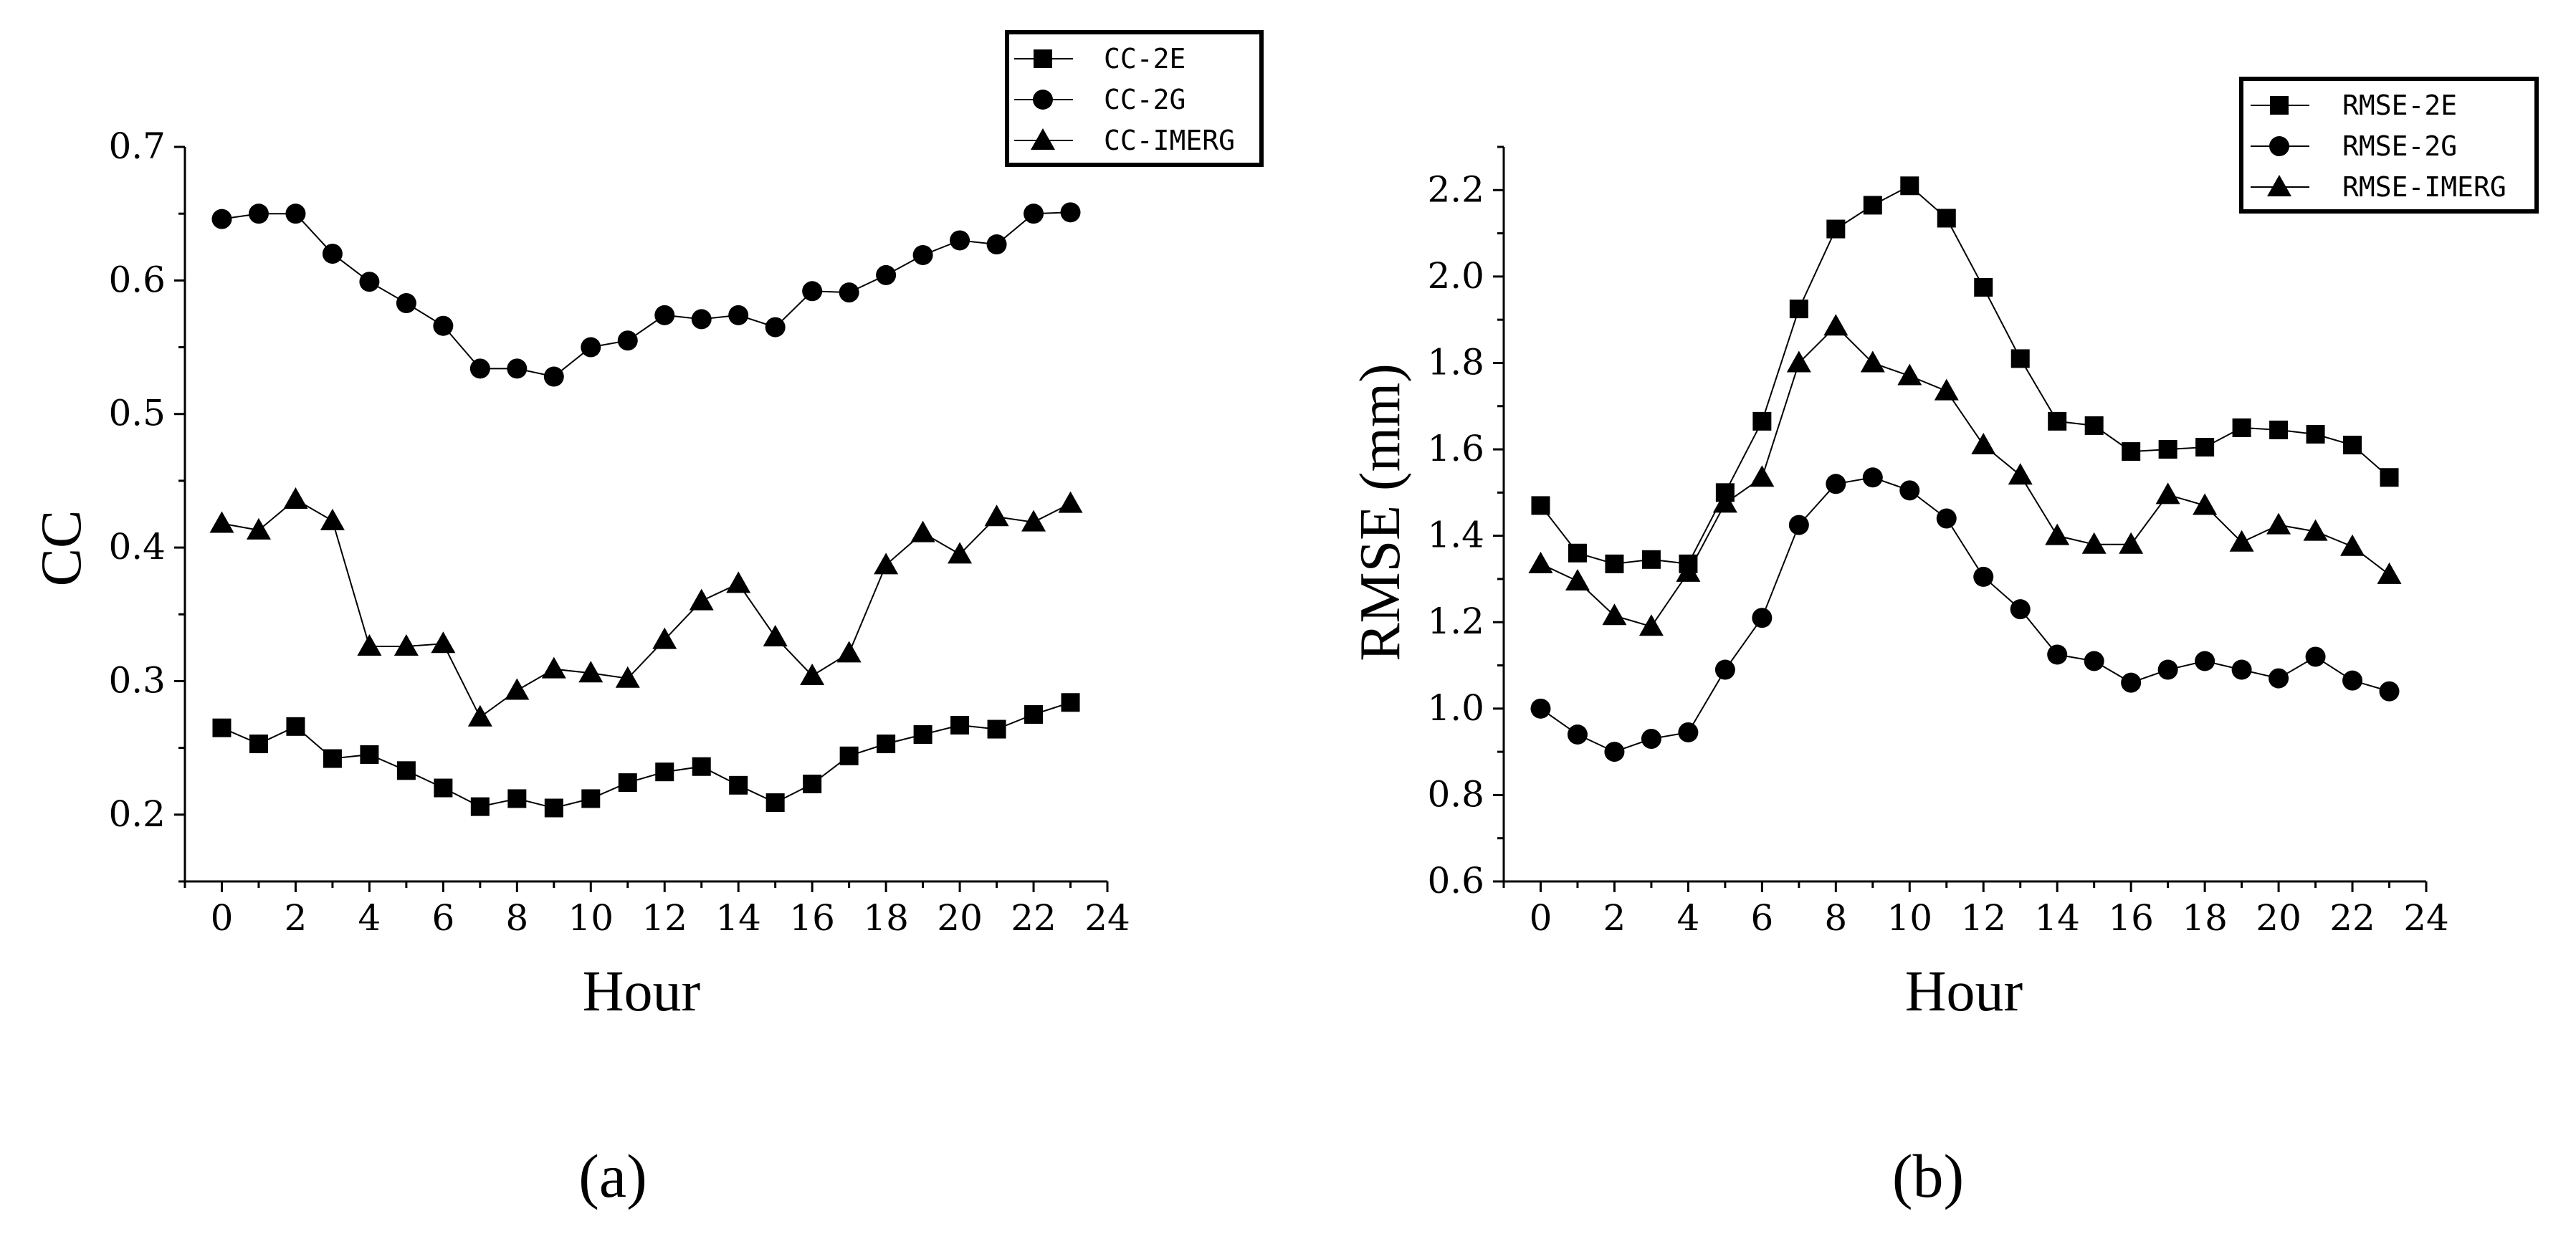 The height and width of the screenshot is (1234, 2576). Describe the element at coordinates (2399, 146) in the screenshot. I see `legend-label-rmse-2g: RMSE-2G` at that location.